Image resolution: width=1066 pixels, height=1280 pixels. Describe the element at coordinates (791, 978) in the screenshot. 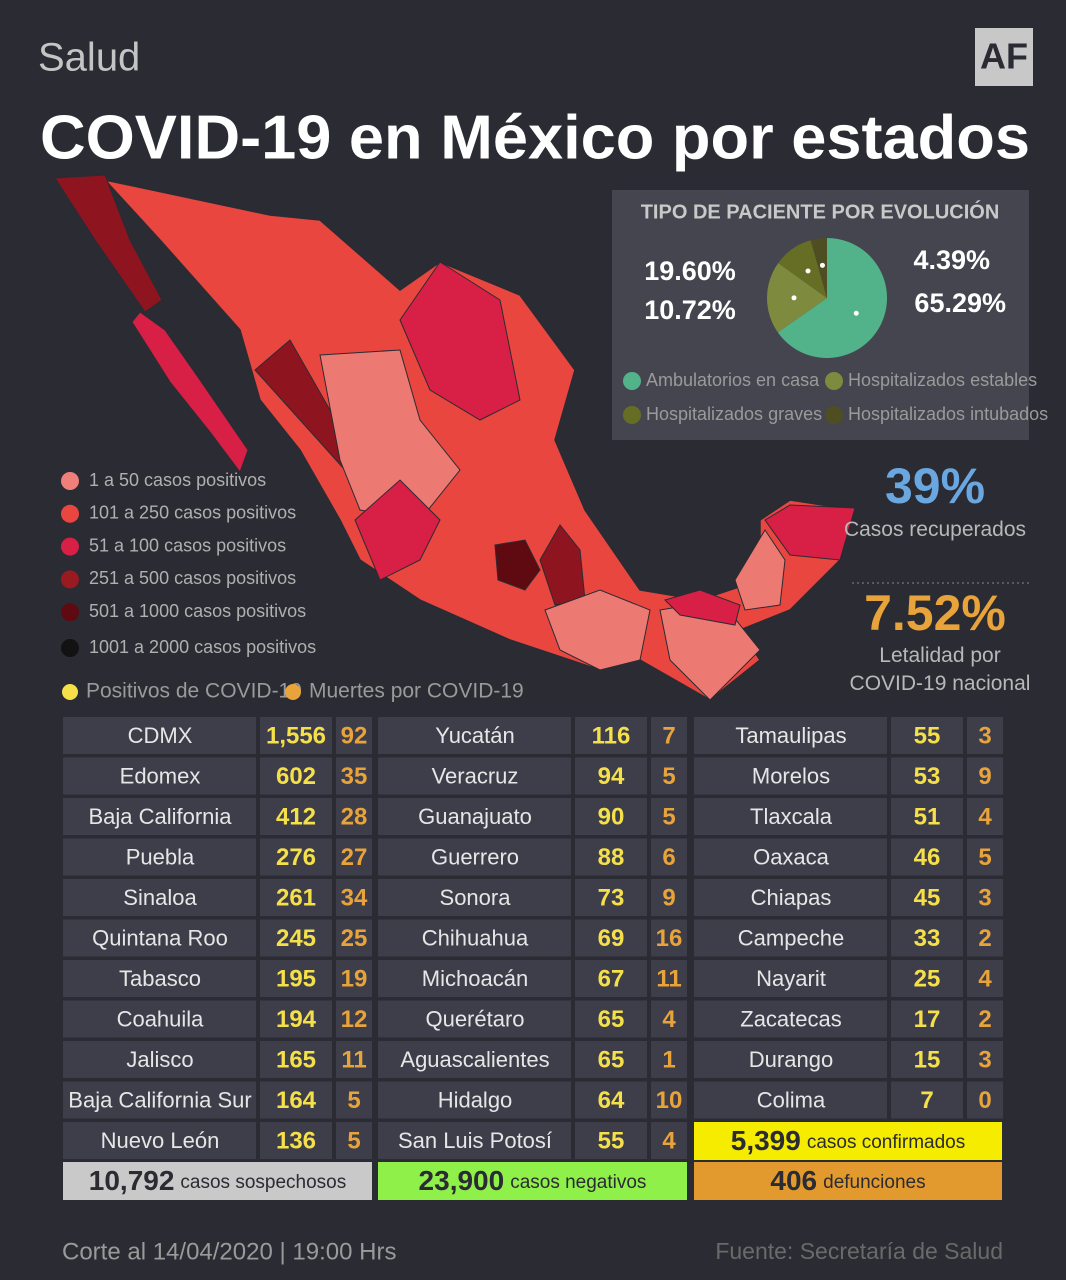

I see `state-name: Nayarit` at that location.